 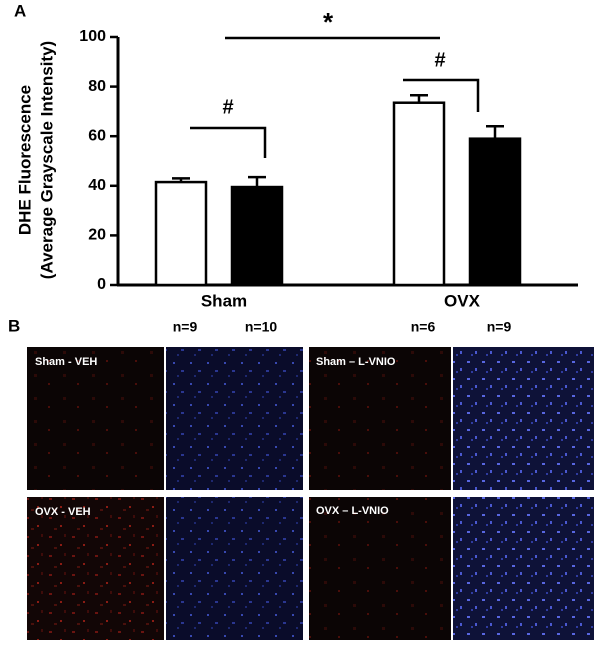 I want to click on y-tick-label: 80, so click(x=97, y=86).